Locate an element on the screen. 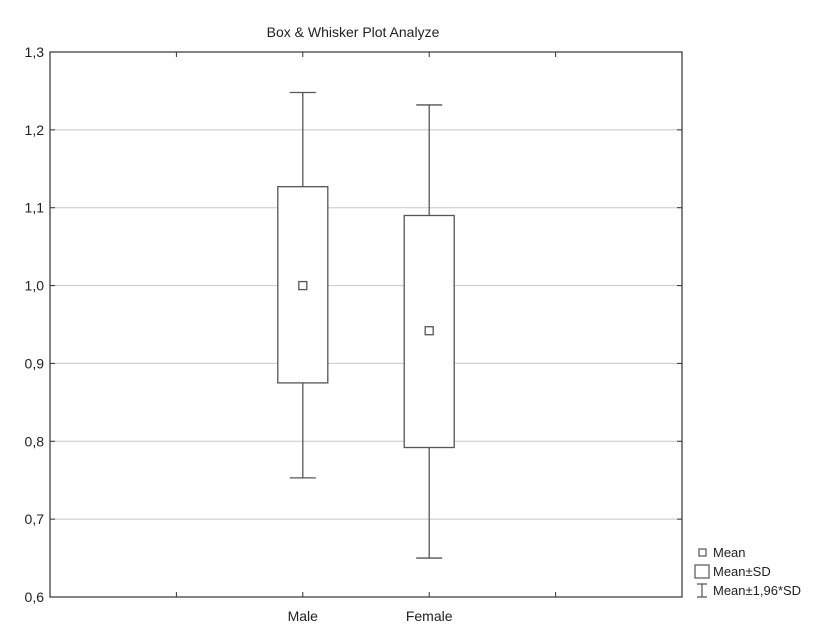 The width and height of the screenshot is (831, 628). y-tick-label: 1,0 is located at coordinates (35, 286).